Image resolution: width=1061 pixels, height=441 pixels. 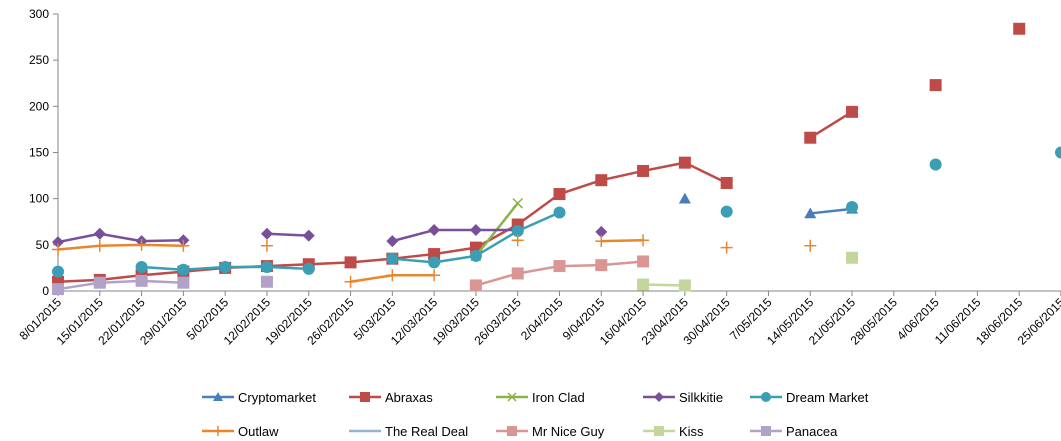 What do you see at coordinates (39, 199) in the screenshot?
I see `y-tick-label: 100` at bounding box center [39, 199].